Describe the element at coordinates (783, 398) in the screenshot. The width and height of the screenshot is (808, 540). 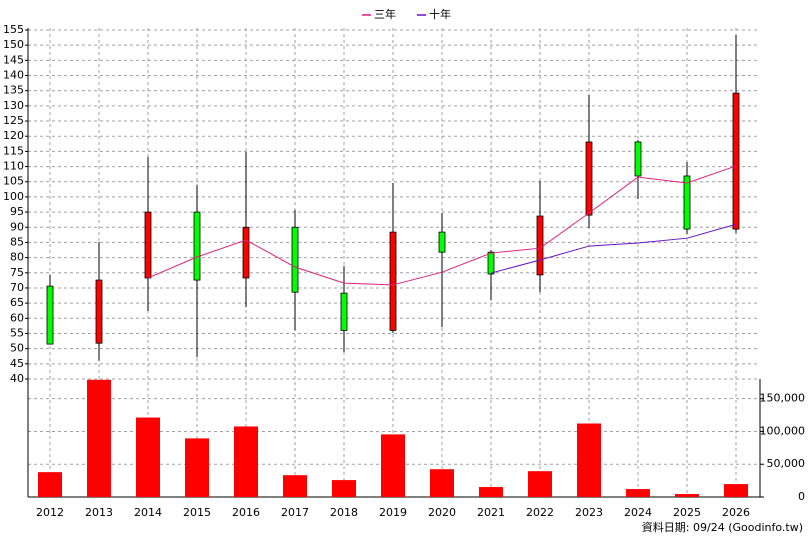
I see `y2-tick-label: 150,000` at that location.